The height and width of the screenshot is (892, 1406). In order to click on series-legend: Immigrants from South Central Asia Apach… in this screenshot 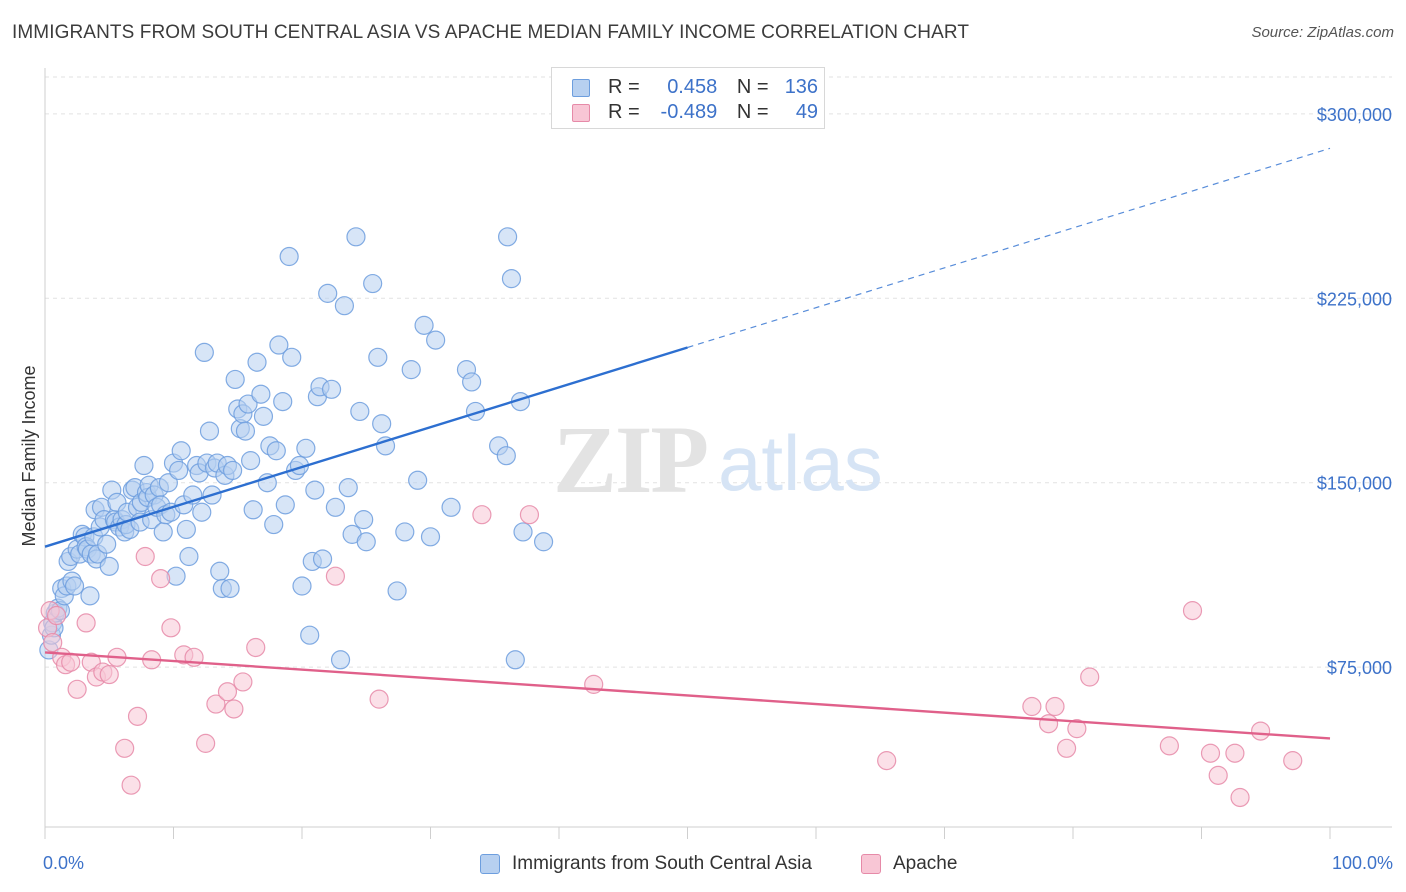, I will do `click(703, 865)`.